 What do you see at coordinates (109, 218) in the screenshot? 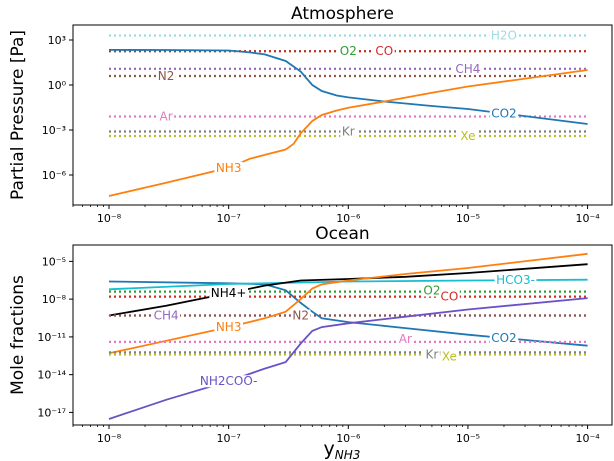
I see `atmosphere-x-tick-label: 10⁻⁸` at bounding box center [109, 218].